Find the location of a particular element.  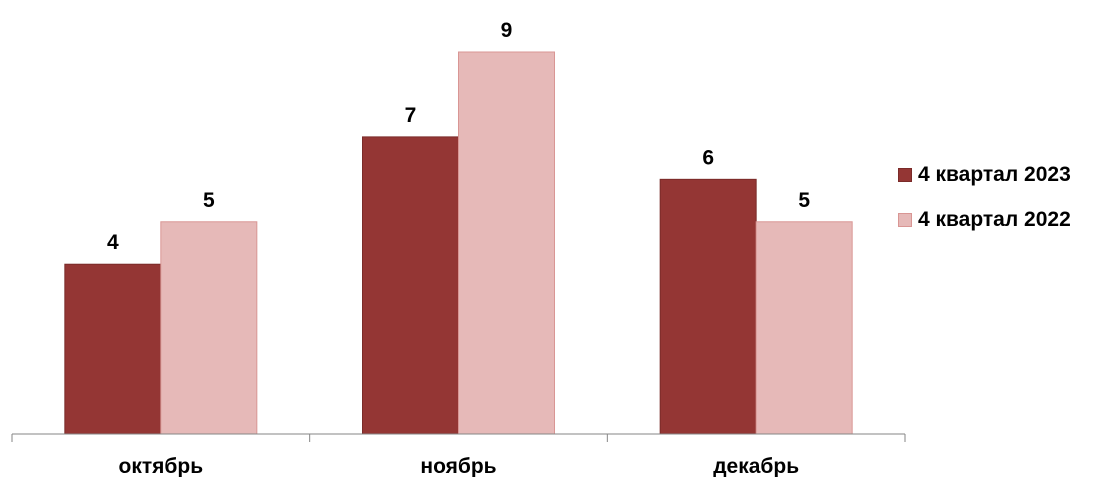

x-tick-label-1: октябрь is located at coordinates (161, 466).